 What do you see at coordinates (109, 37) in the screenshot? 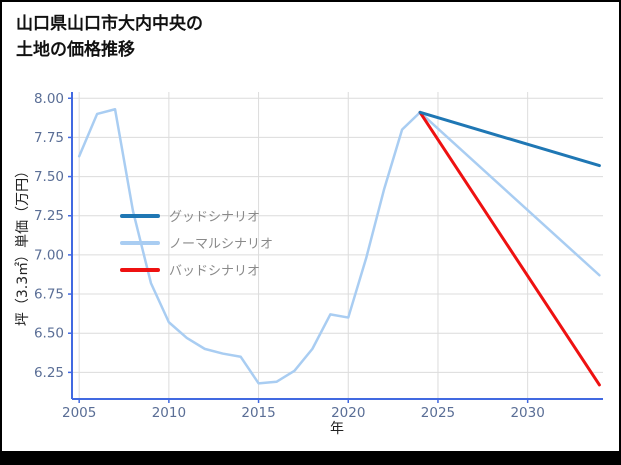
I see `page-title: 山口県山口市大内中央の 土地の価格推移` at bounding box center [109, 37].